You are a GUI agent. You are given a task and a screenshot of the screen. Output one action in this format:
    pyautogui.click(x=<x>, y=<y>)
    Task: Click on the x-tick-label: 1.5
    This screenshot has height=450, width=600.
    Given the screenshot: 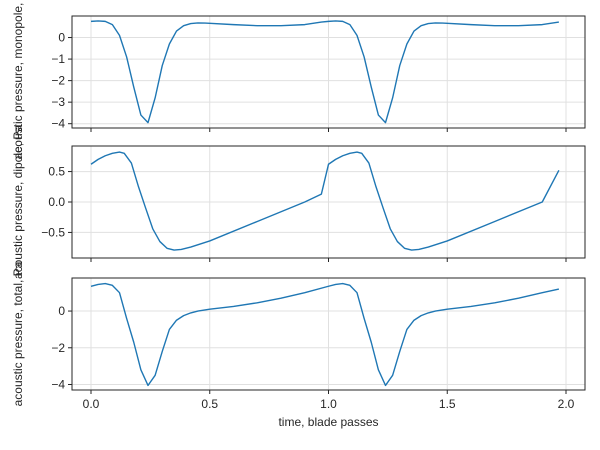 What is the action you would take?
    pyautogui.click(x=447, y=404)
    